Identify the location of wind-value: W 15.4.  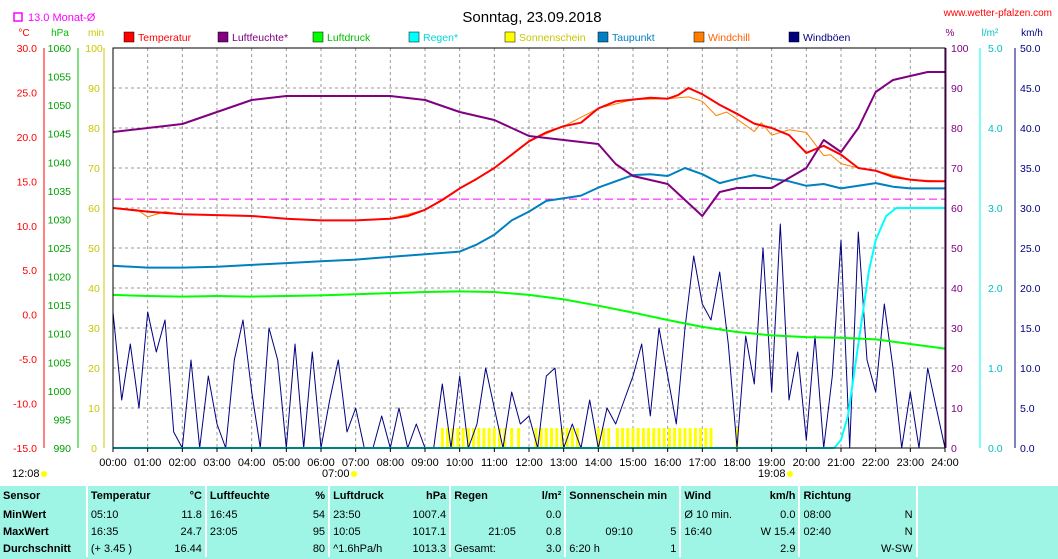
(778, 531).